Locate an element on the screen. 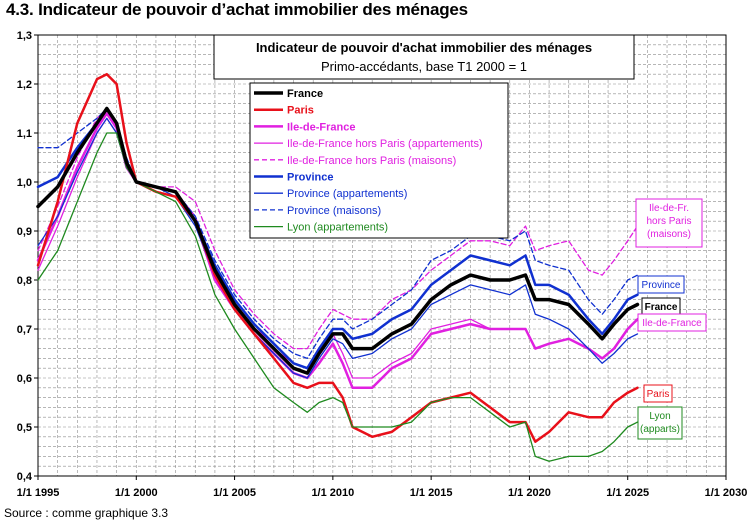  source-note: Source : comme graphique 3.3 is located at coordinates (86, 513).